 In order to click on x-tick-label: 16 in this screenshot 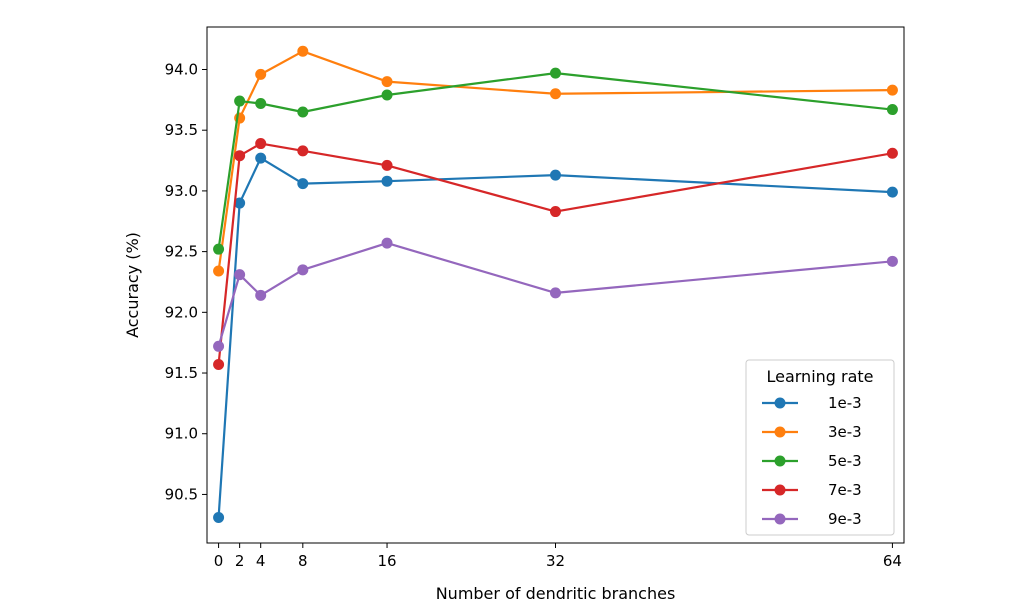, I will do `click(386, 561)`.